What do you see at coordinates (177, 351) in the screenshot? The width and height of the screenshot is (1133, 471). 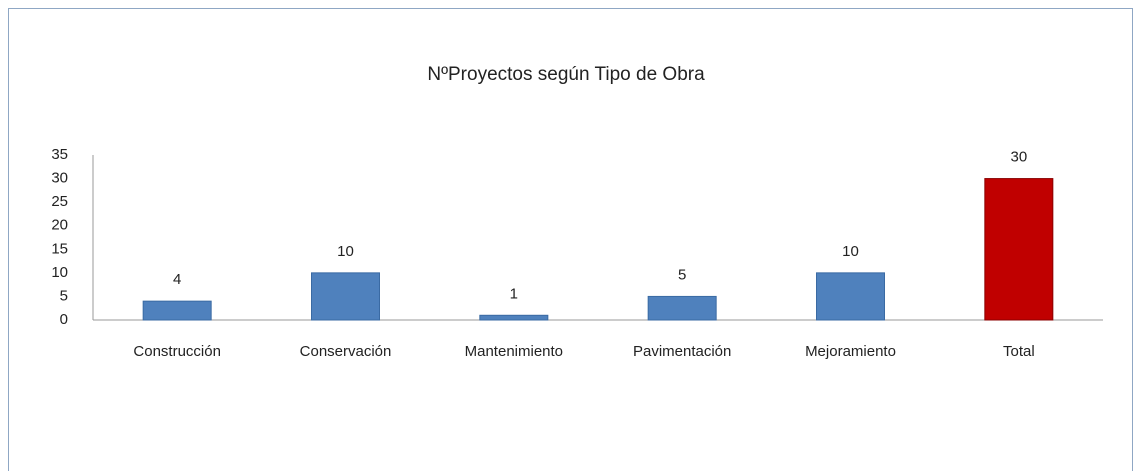 I see `x-tick-label: Construcción` at bounding box center [177, 351].